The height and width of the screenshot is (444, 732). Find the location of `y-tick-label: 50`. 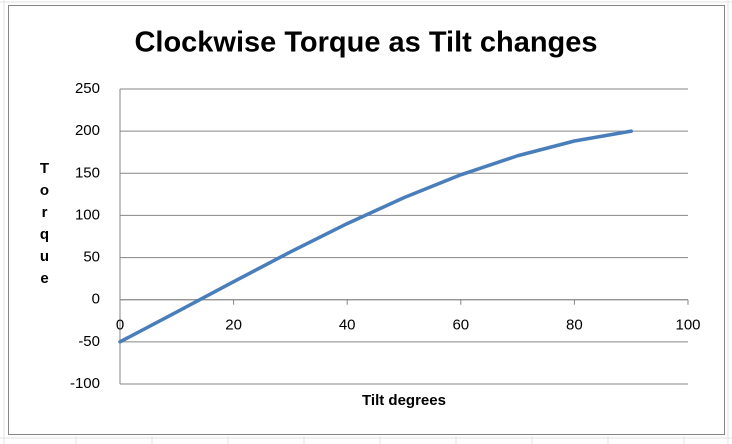

y-tick-label: 50 is located at coordinates (91, 257).